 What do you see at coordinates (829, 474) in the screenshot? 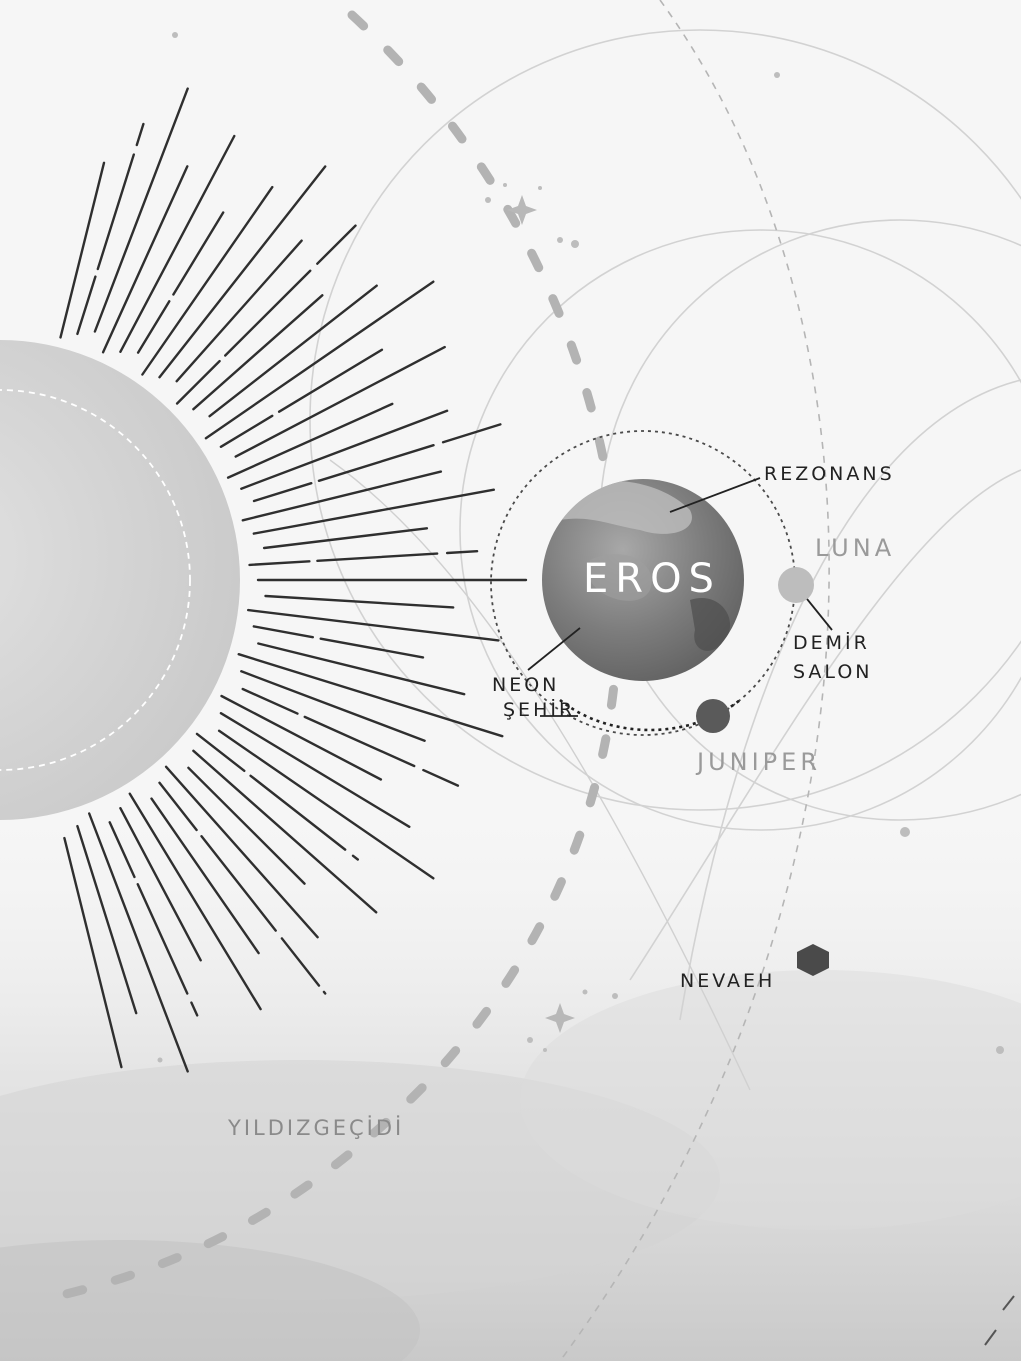
I see `place-label-rezonans: REZONANS` at bounding box center [829, 474].